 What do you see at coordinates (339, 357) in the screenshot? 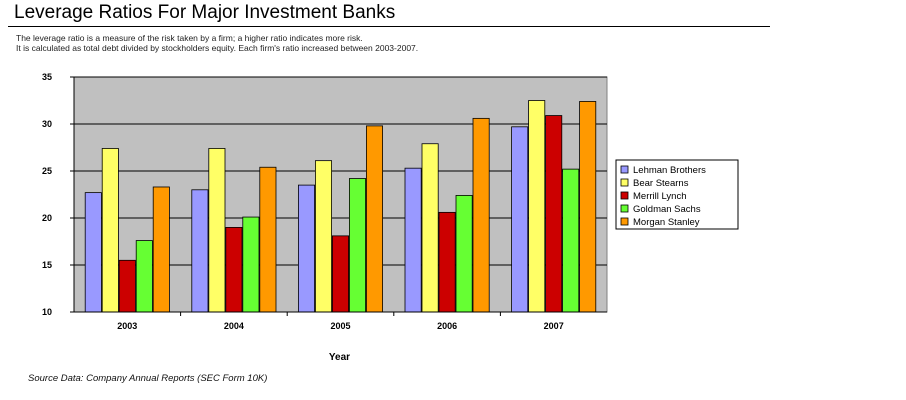
I see `x-axis-title: Year` at bounding box center [339, 357].